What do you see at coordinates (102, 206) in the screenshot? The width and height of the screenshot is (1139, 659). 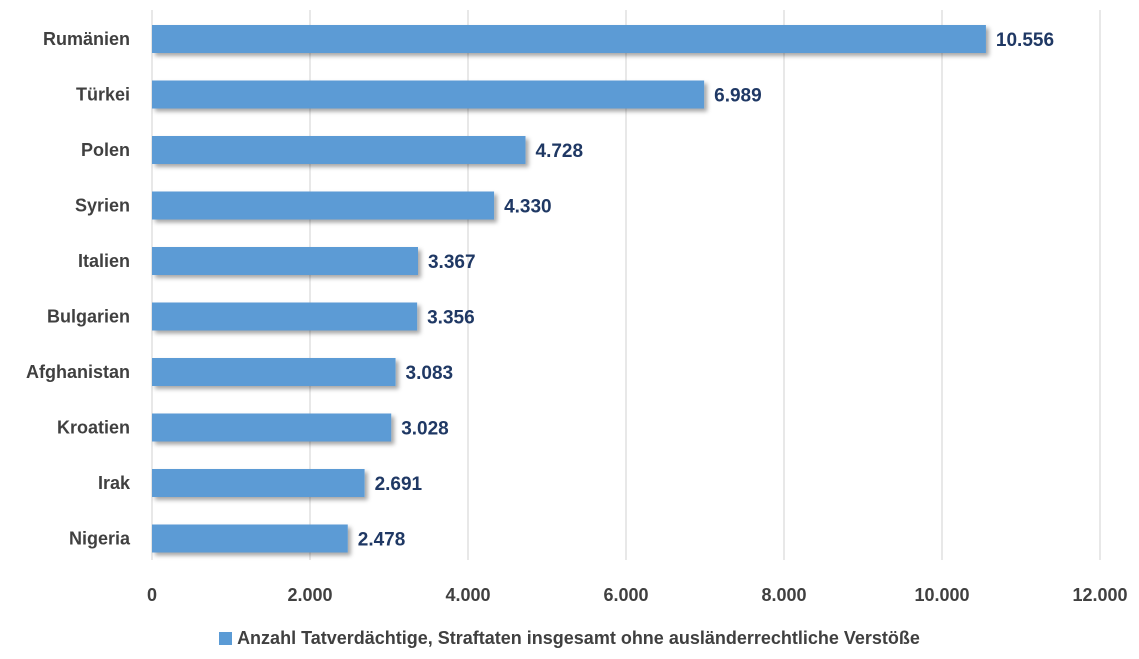 I see `category-label: Syrien` at bounding box center [102, 206].